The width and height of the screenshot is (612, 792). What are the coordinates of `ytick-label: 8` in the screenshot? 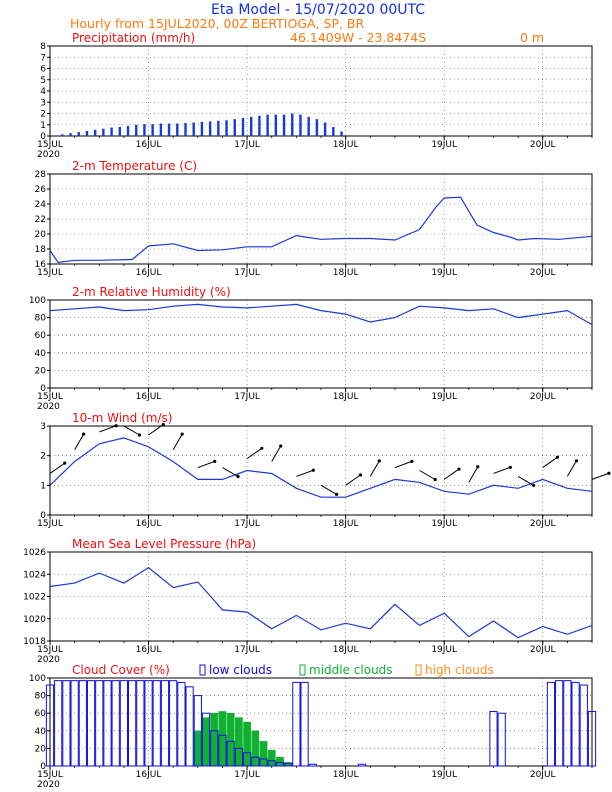 It's located at (43, 47).